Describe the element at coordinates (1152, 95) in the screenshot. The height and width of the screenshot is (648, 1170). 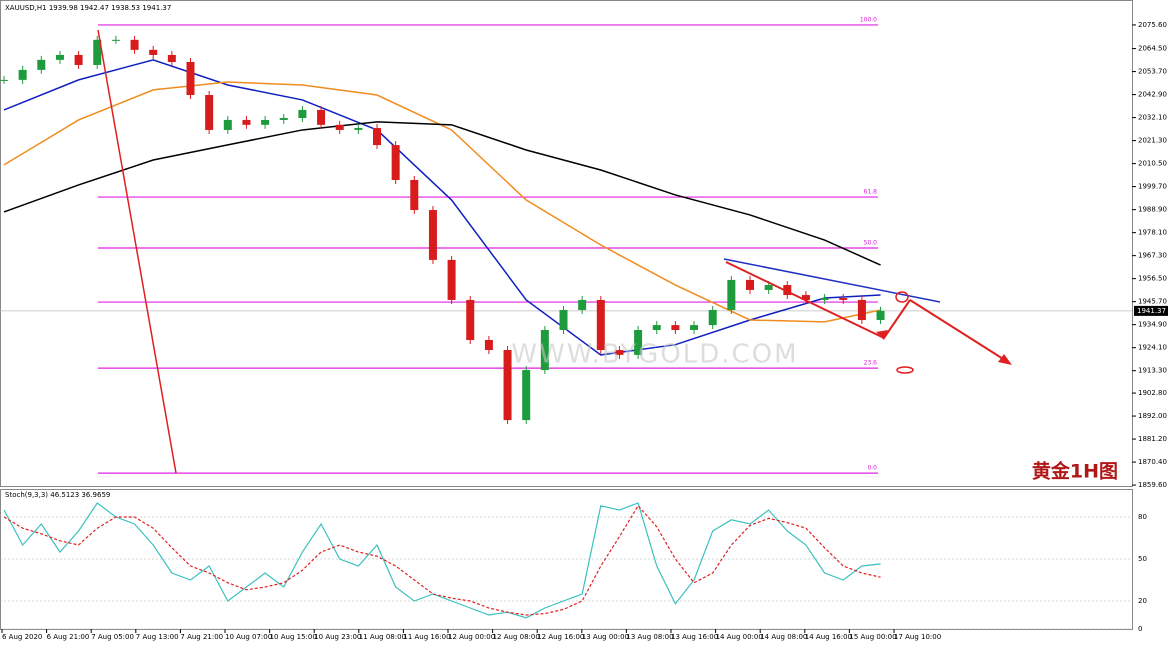
I see `y-tick-label: 2042.90` at that location.